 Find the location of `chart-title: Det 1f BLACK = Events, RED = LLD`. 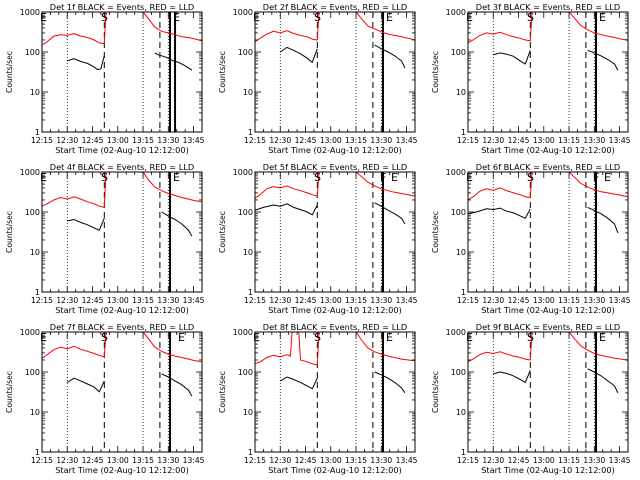

chart-title: Det 1f BLACK = Events, RED = LLD is located at coordinates (122, 7).